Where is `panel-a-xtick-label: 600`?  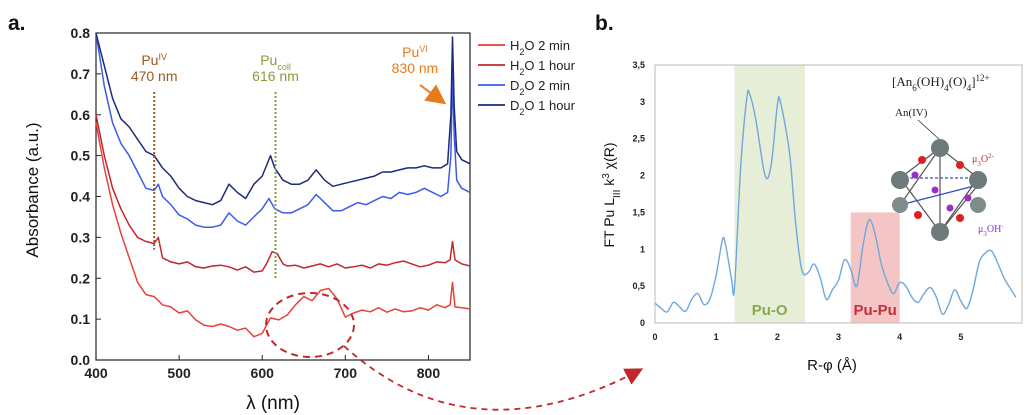
panel-a-xtick-label: 600 is located at coordinates (263, 373).